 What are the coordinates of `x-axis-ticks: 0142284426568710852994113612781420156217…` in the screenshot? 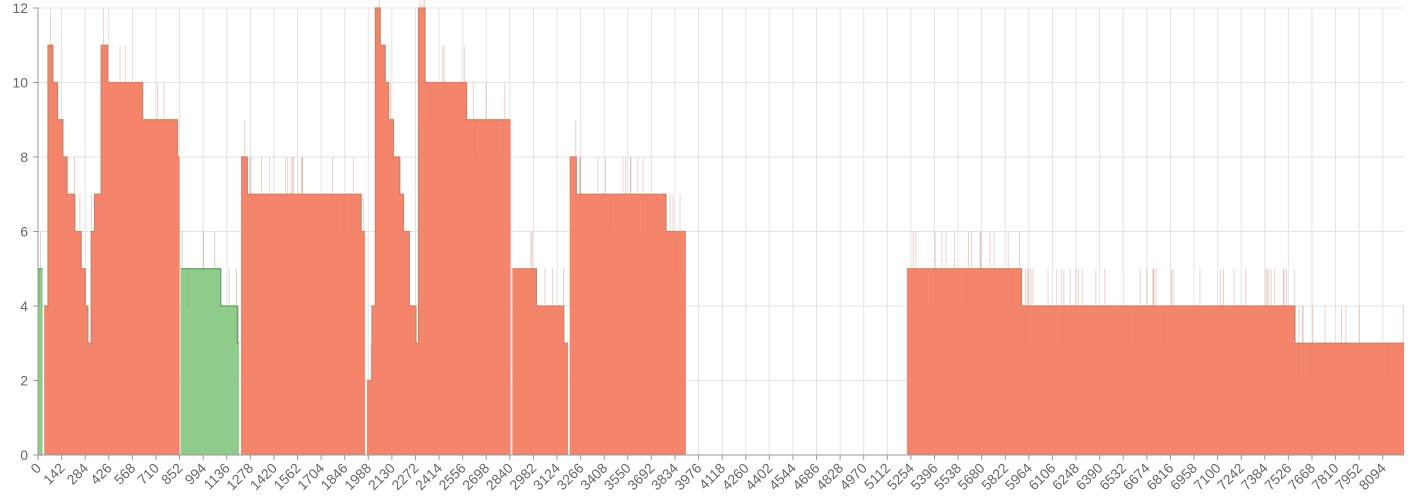 It's located at (708, 474).